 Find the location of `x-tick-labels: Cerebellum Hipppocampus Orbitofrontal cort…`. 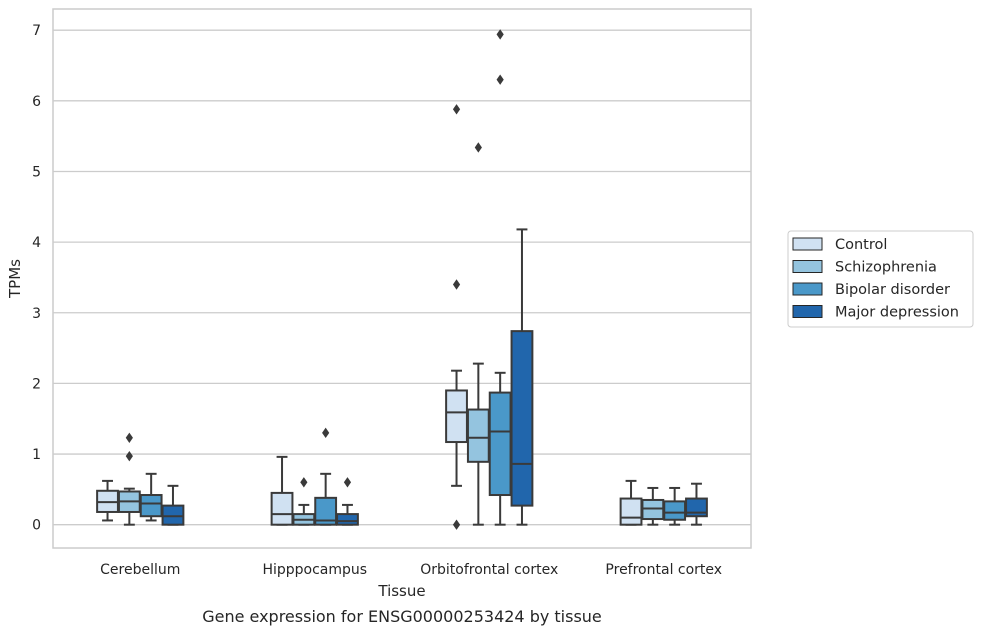

x-tick-labels: Cerebellum Hipppocampus Orbitofrontal cort… is located at coordinates (411, 570).